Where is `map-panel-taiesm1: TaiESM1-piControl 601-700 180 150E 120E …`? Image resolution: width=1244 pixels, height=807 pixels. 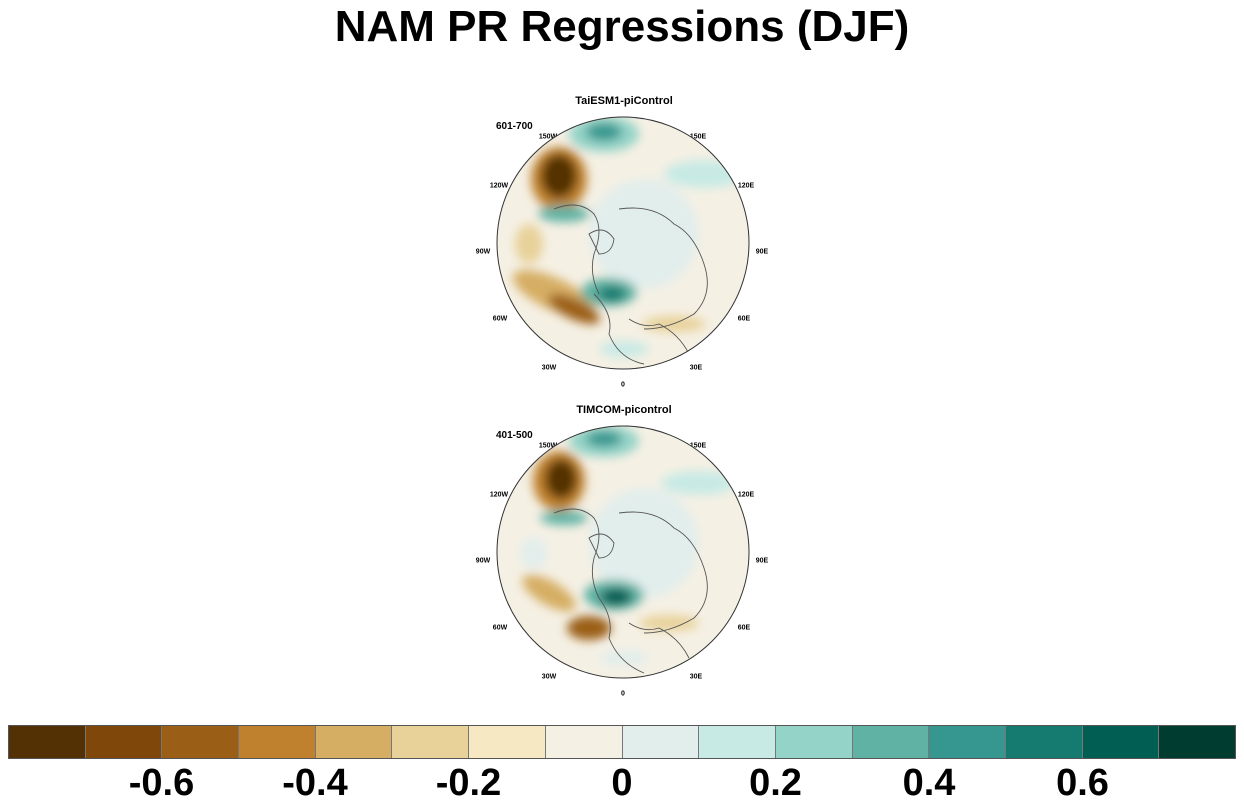 map-panel-taiesm1: TaiESM1-piControl 601-700 180 150E 120E … is located at coordinates (624, 242).